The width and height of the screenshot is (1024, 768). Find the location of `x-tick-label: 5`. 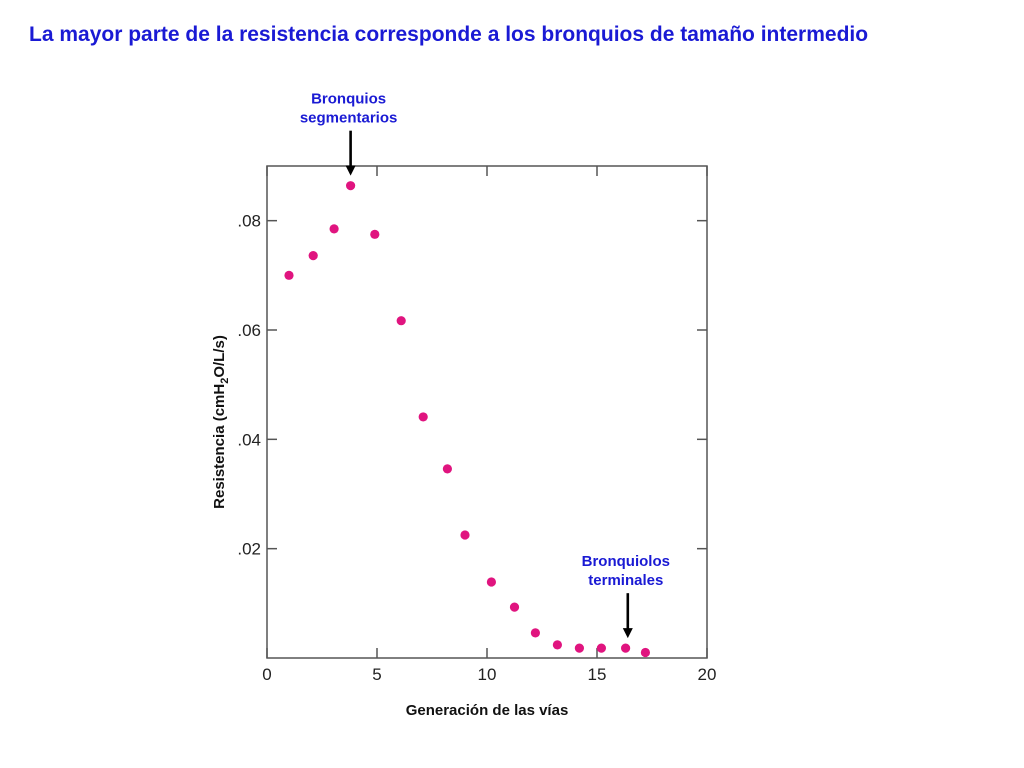

x-tick-label: 5 is located at coordinates (376, 674).